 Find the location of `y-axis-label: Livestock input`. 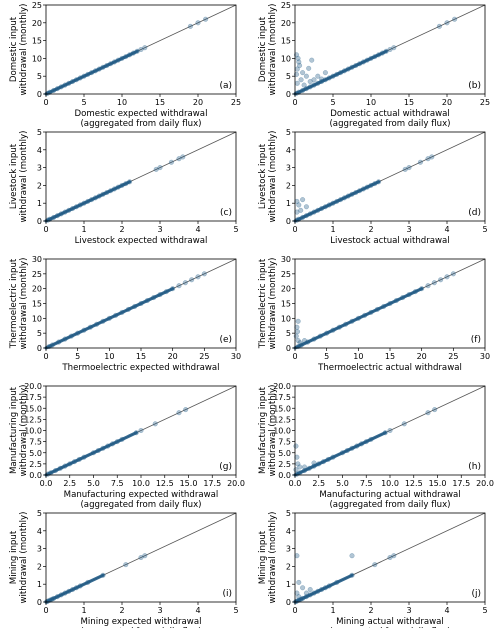

y-axis-label: Livestock input is located at coordinates (263, 176).